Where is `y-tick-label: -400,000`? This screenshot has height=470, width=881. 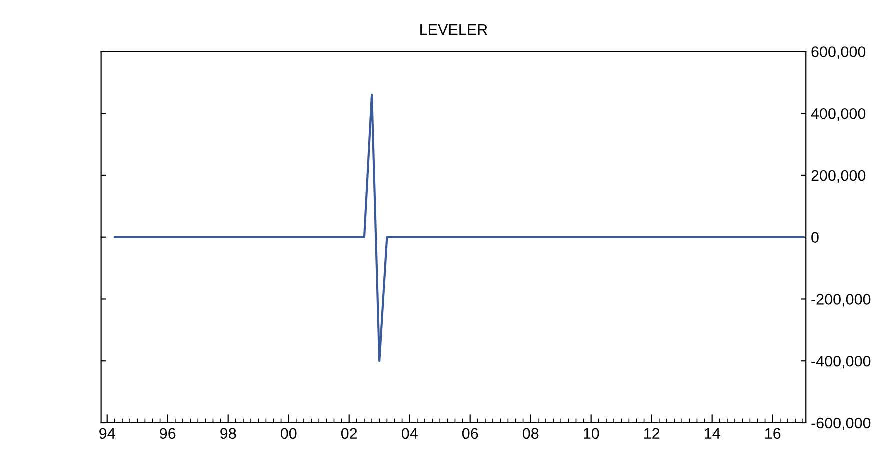
y-tick-label: -400,000 is located at coordinates (841, 362).